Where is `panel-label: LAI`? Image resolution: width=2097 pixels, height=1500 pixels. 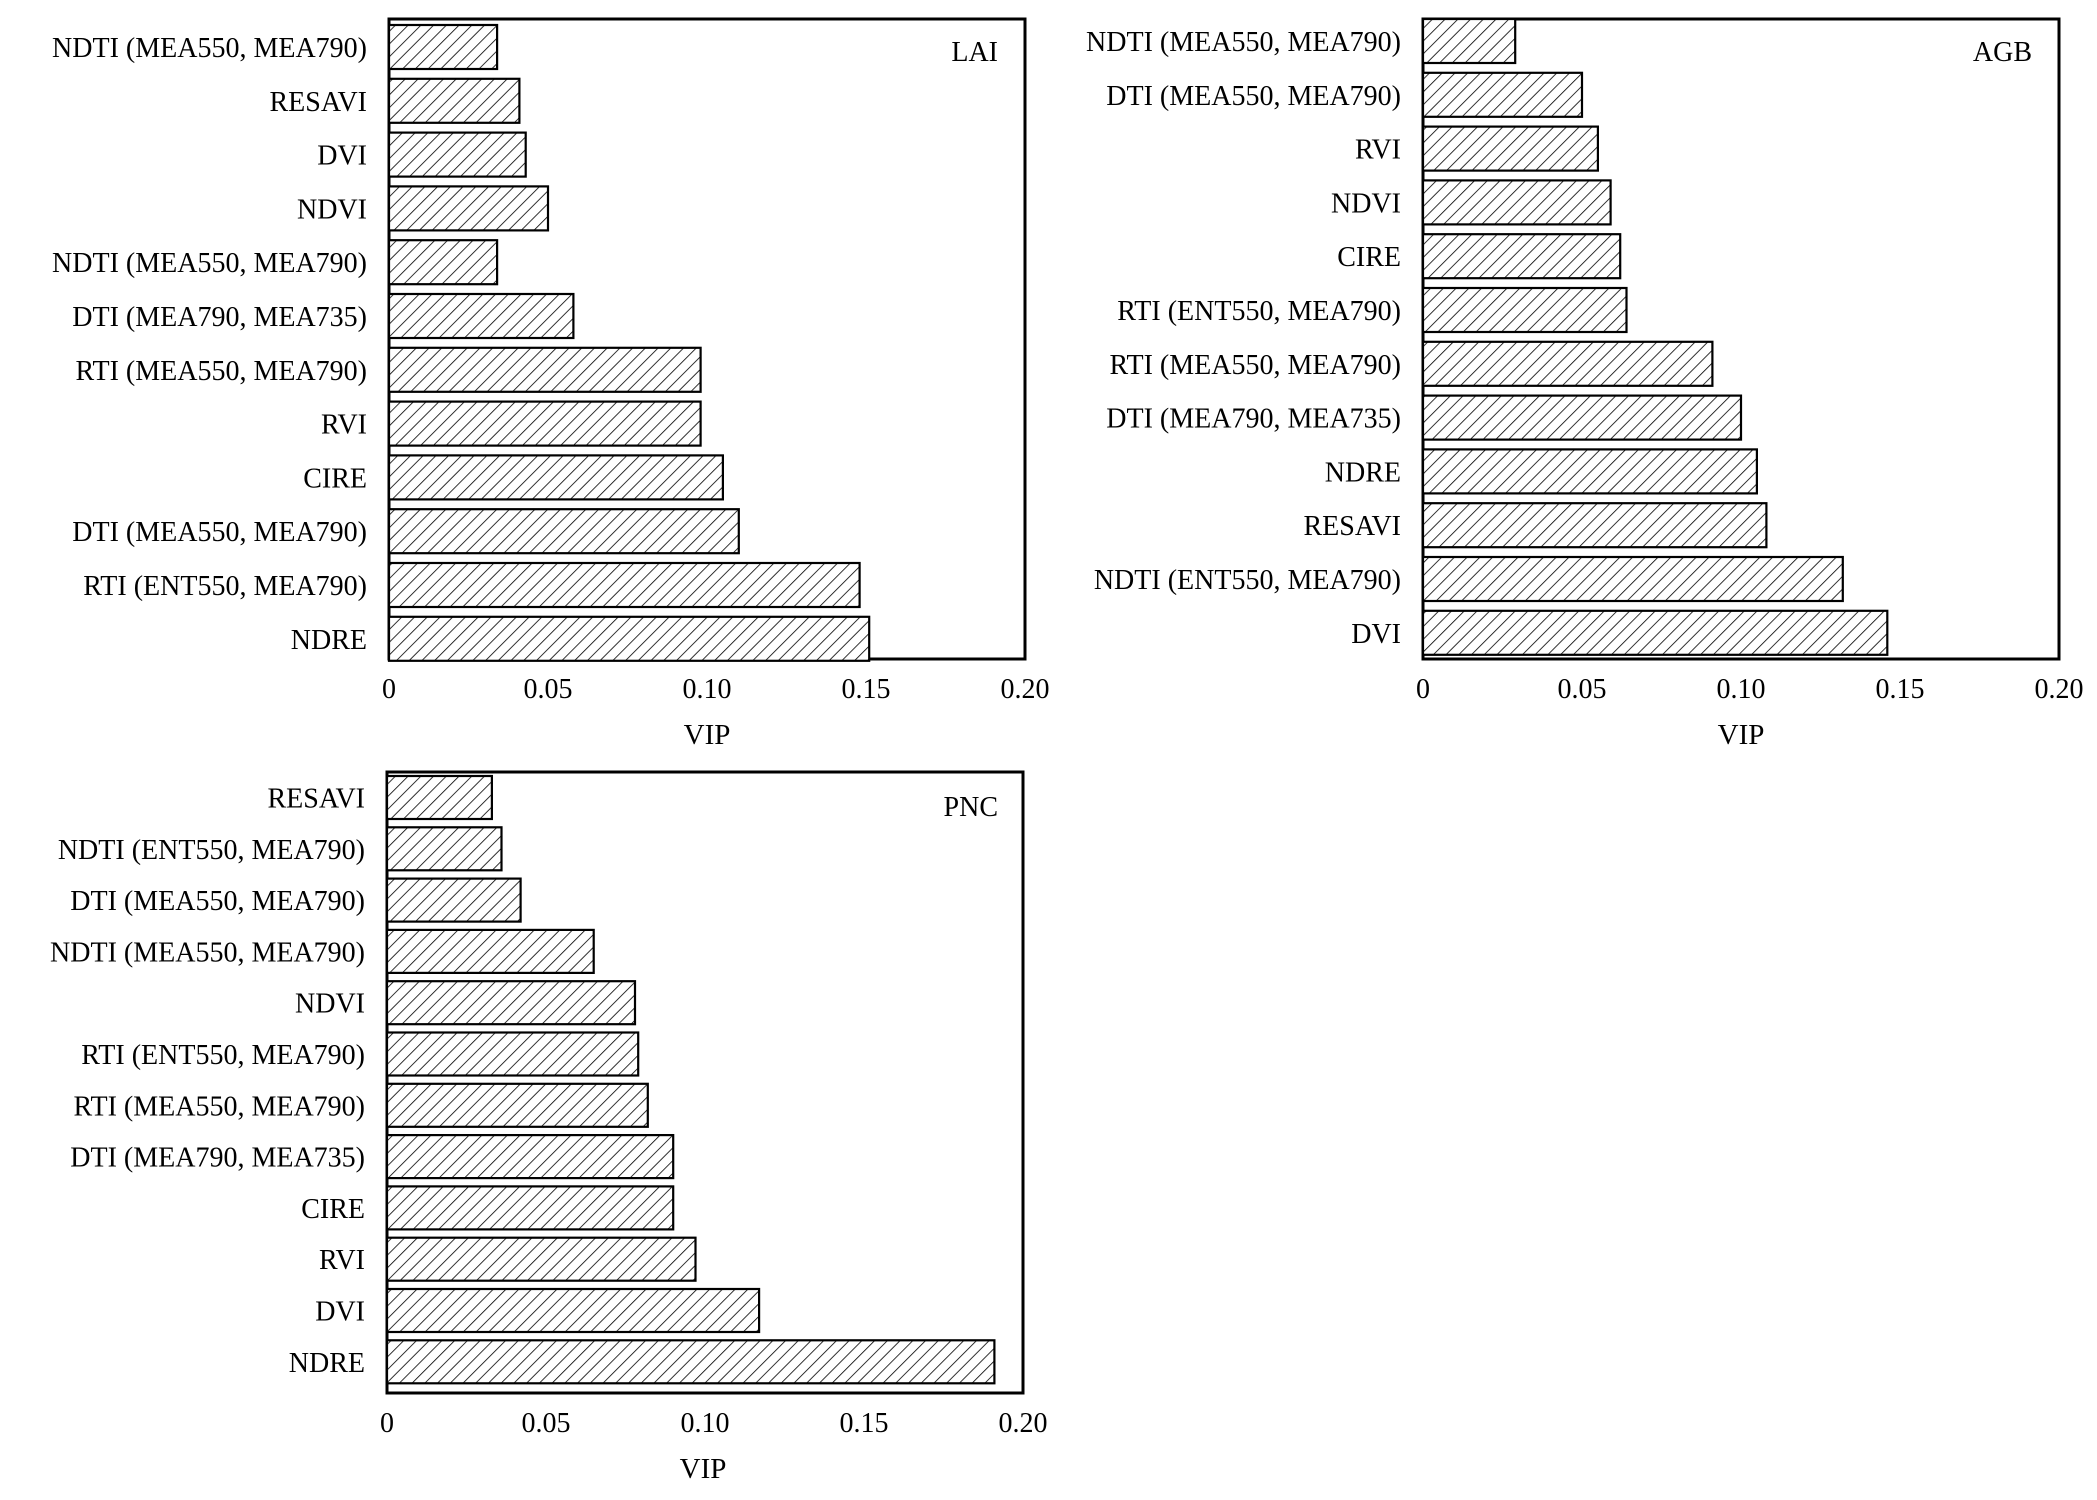
panel-label: LAI is located at coordinates (974, 52).